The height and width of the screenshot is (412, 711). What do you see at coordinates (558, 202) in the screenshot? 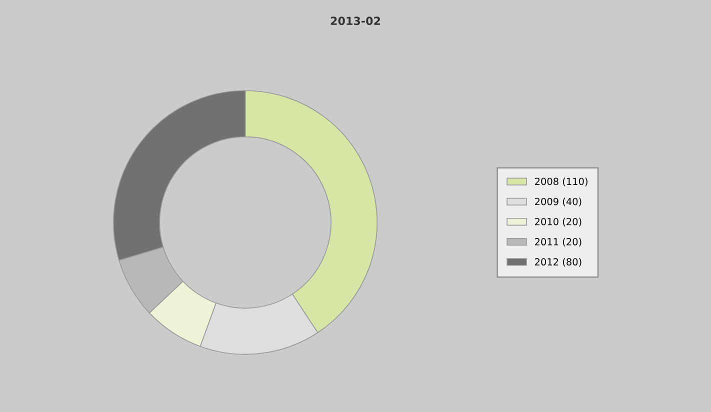
I see `legend-label: 2009 (40)` at bounding box center [558, 202].